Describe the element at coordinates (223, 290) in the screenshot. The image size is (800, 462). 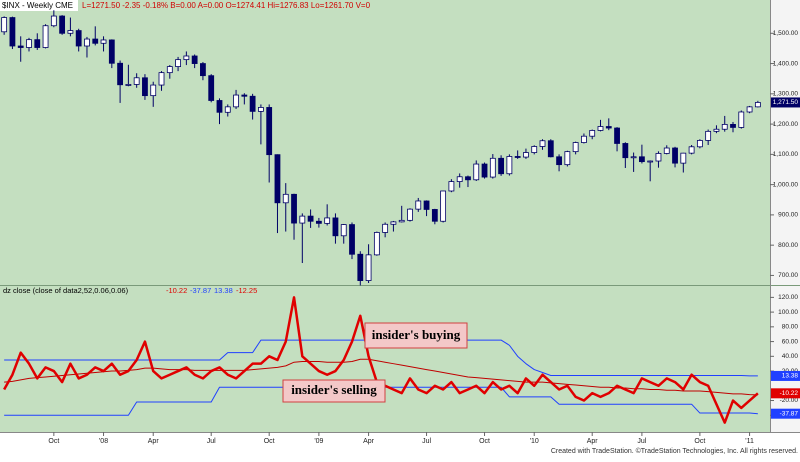
I see `indicator-value: 13.38` at that location.